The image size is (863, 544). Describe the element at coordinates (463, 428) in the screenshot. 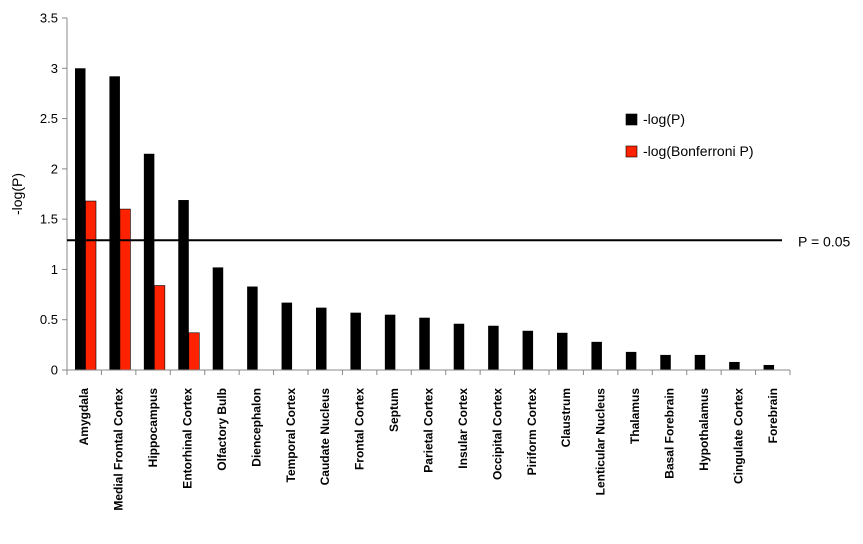

I see `category-label: Insular Cortex` at that location.